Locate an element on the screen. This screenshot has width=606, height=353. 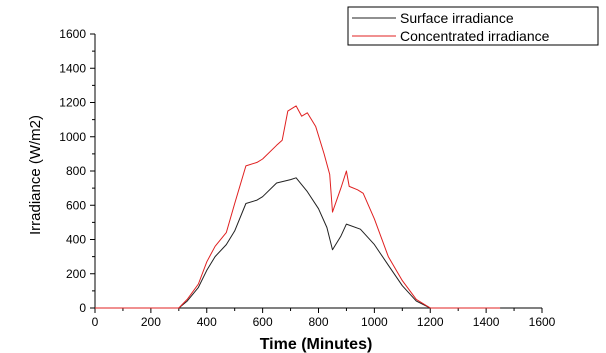
y-tick-label: 1600 is located at coordinates (72, 34).